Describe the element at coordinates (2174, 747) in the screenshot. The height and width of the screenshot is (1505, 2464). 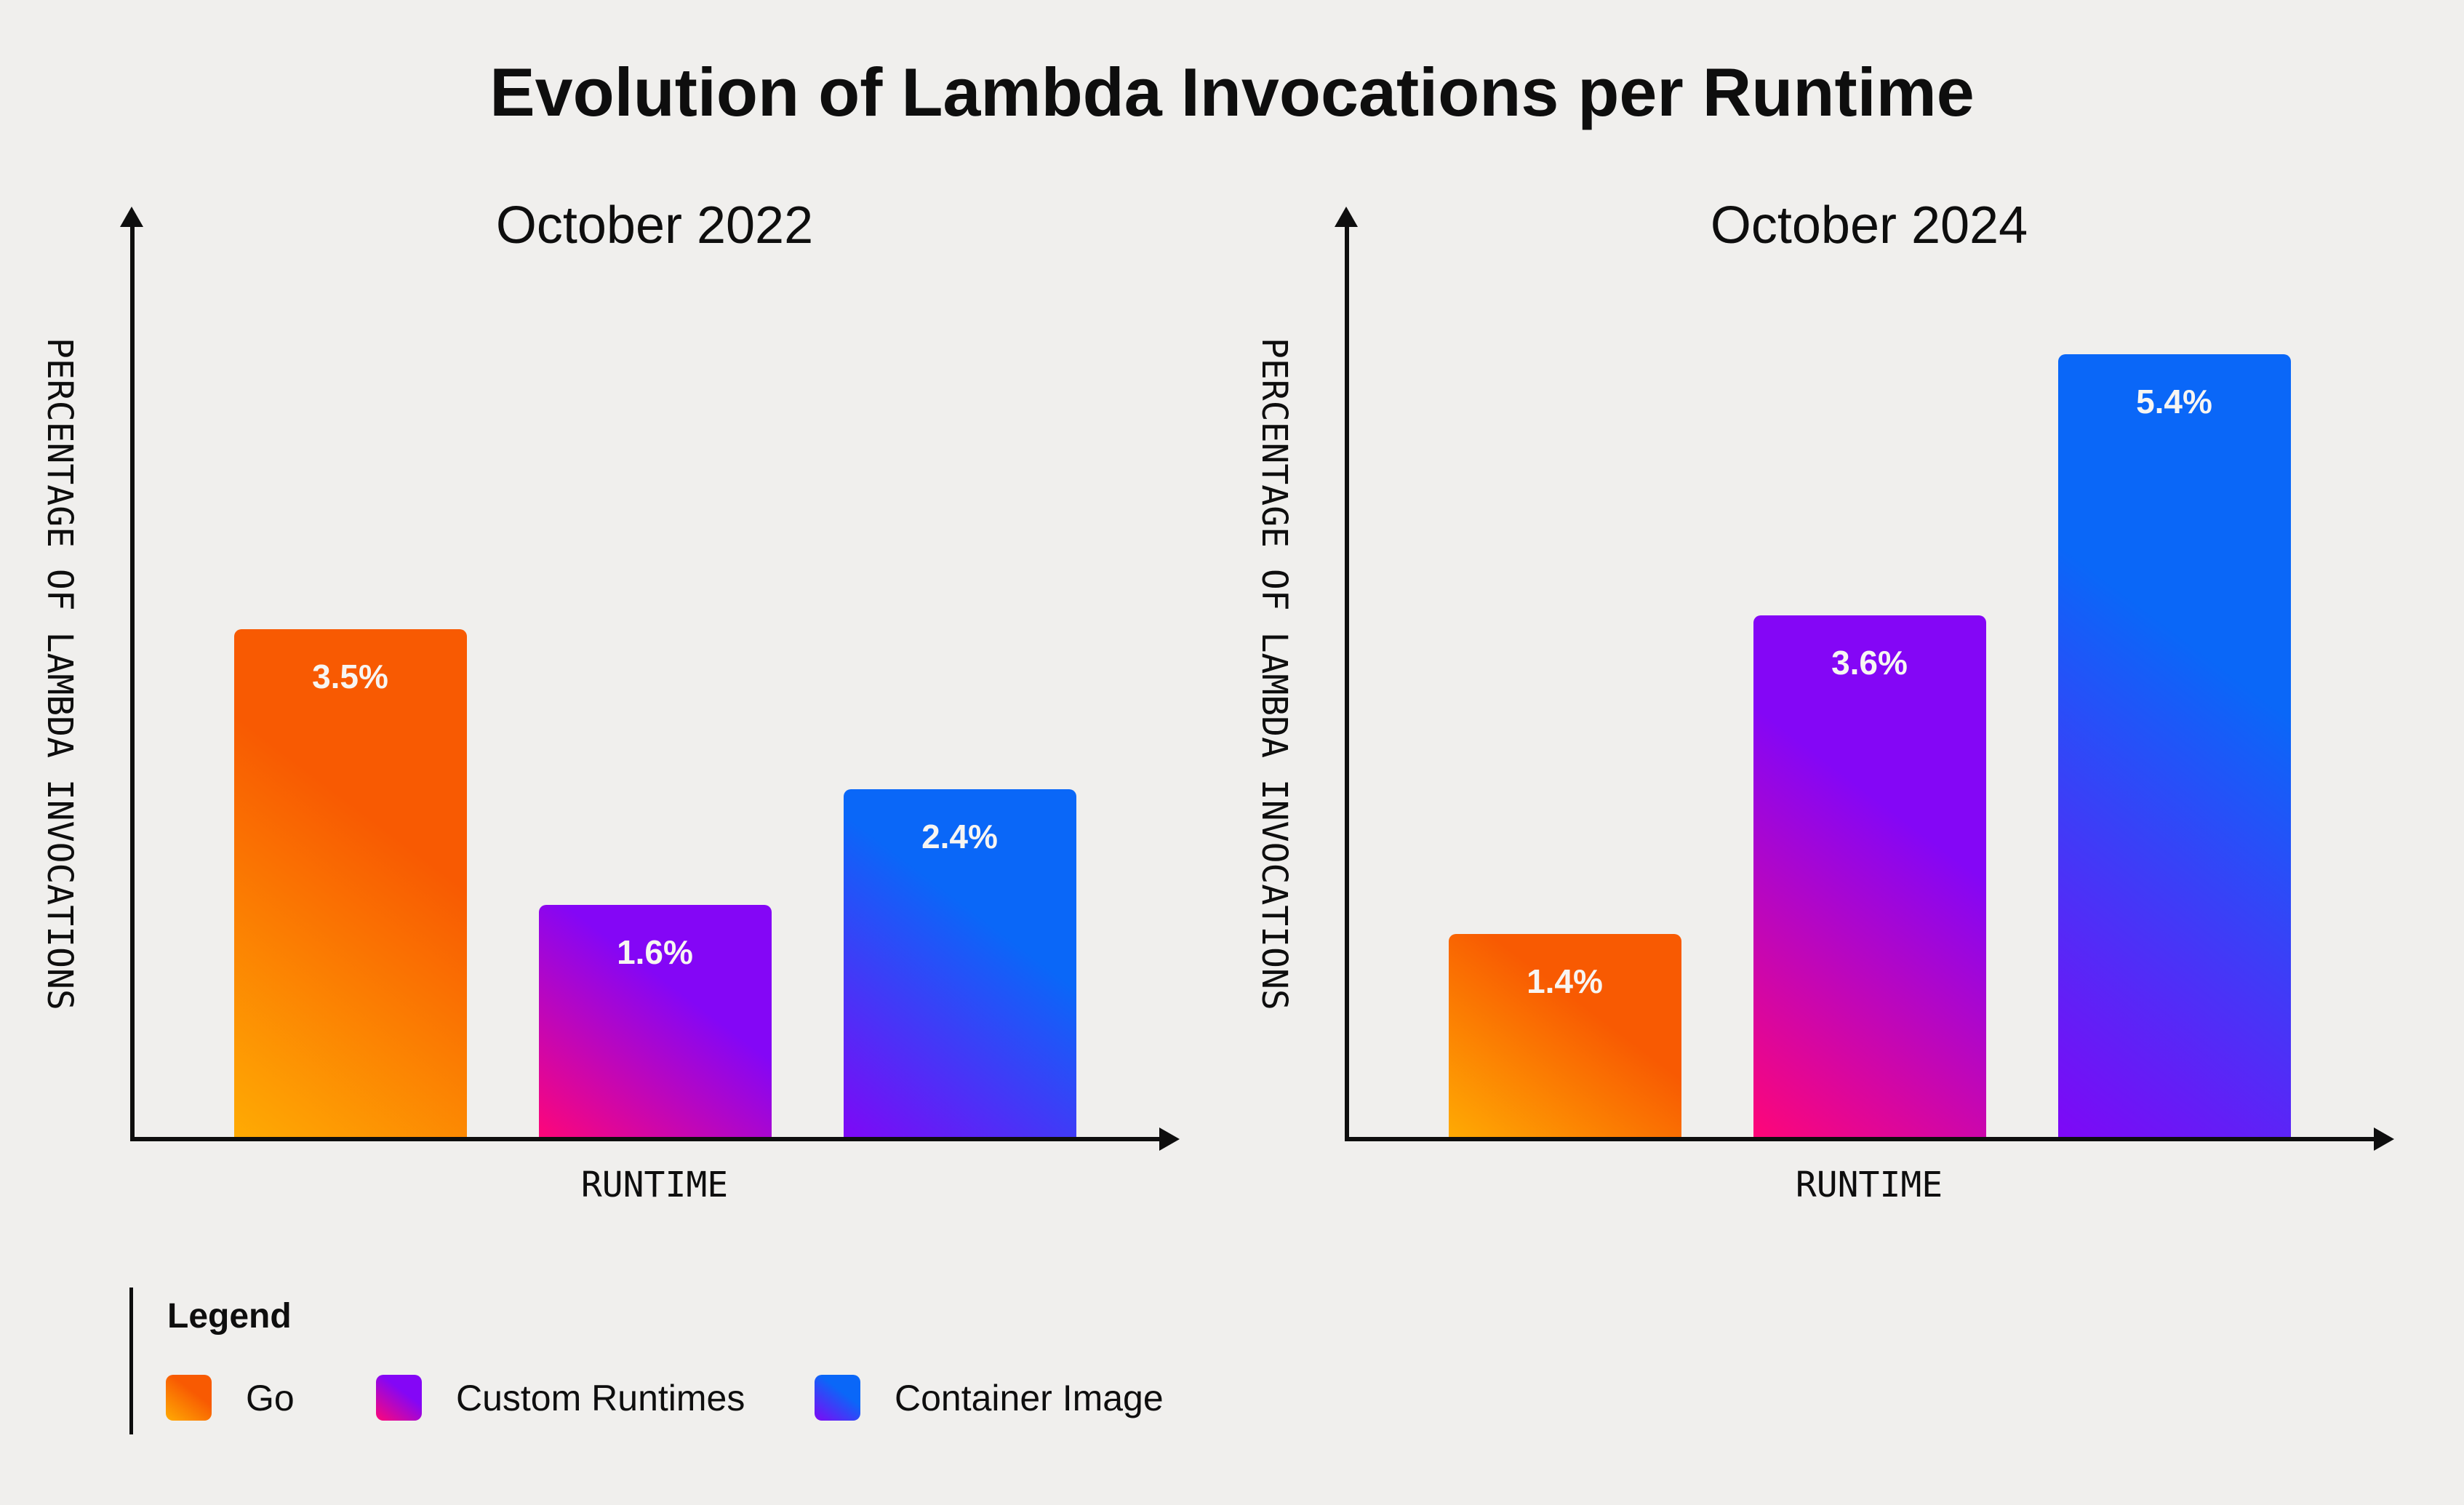
I see `bar-container_image: 5.4%` at that location.